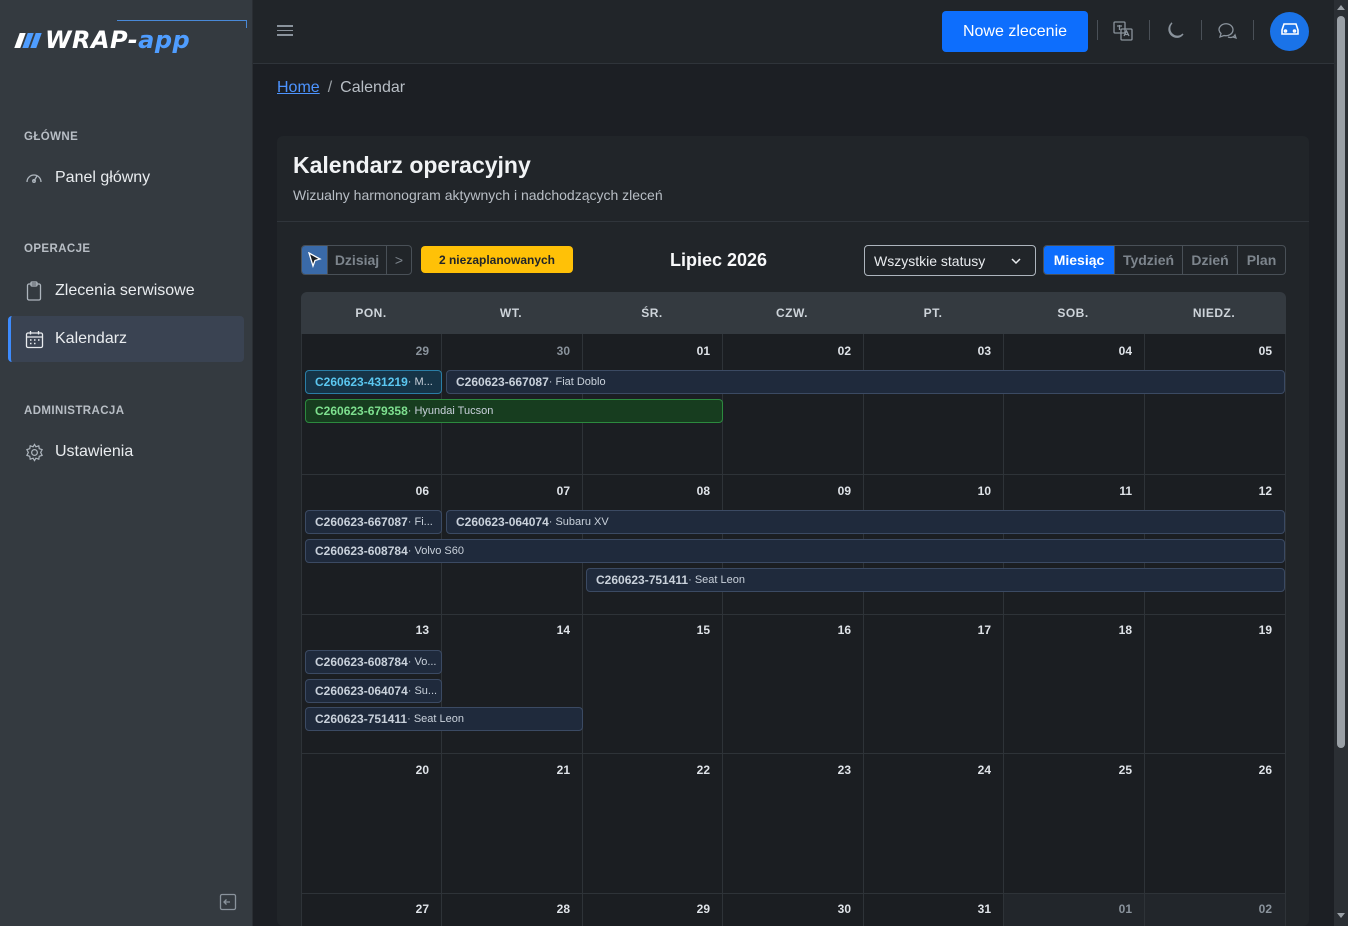 Image resolution: width=1348 pixels, height=926 pixels. I want to click on weekday-label: PON., so click(371, 313).